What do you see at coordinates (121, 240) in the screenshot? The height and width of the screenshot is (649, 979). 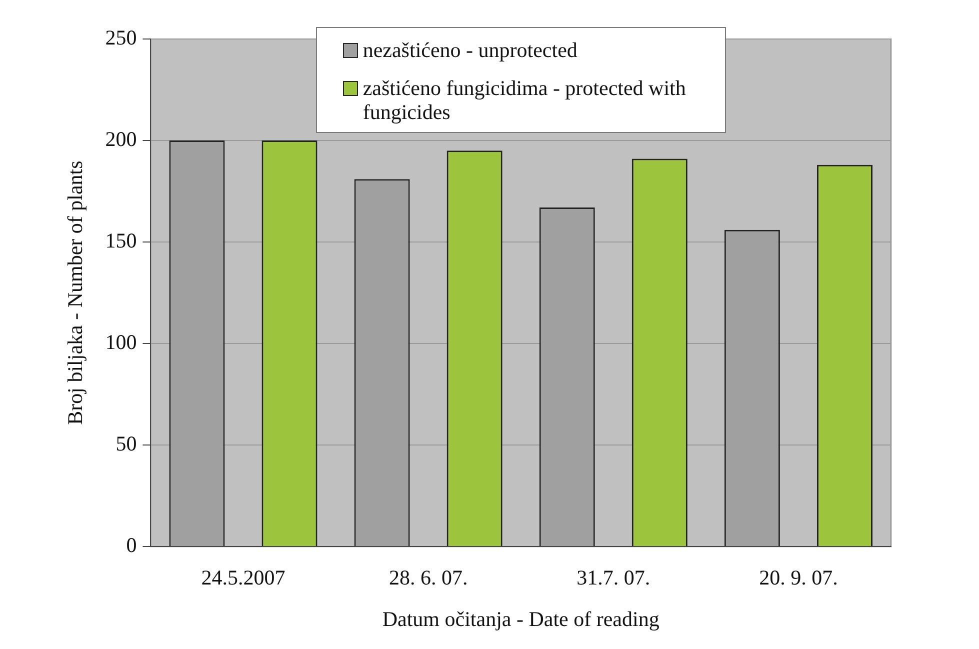 I see `y-tick-label: 150` at bounding box center [121, 240].